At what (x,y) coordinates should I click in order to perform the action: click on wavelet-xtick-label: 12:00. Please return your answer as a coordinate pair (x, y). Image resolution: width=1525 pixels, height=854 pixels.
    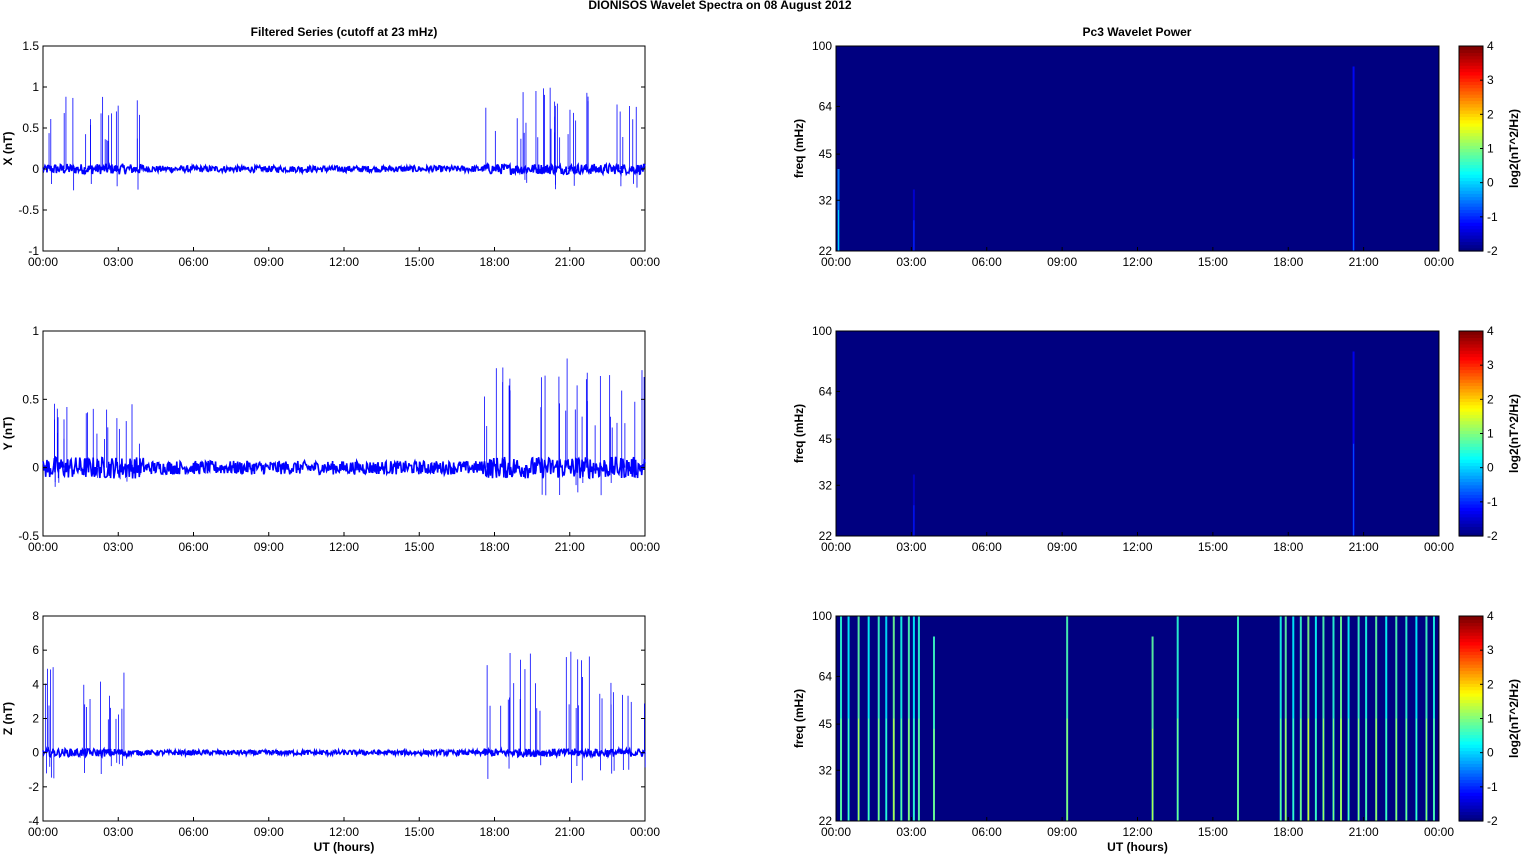
    Looking at the image, I should click on (1137, 262).